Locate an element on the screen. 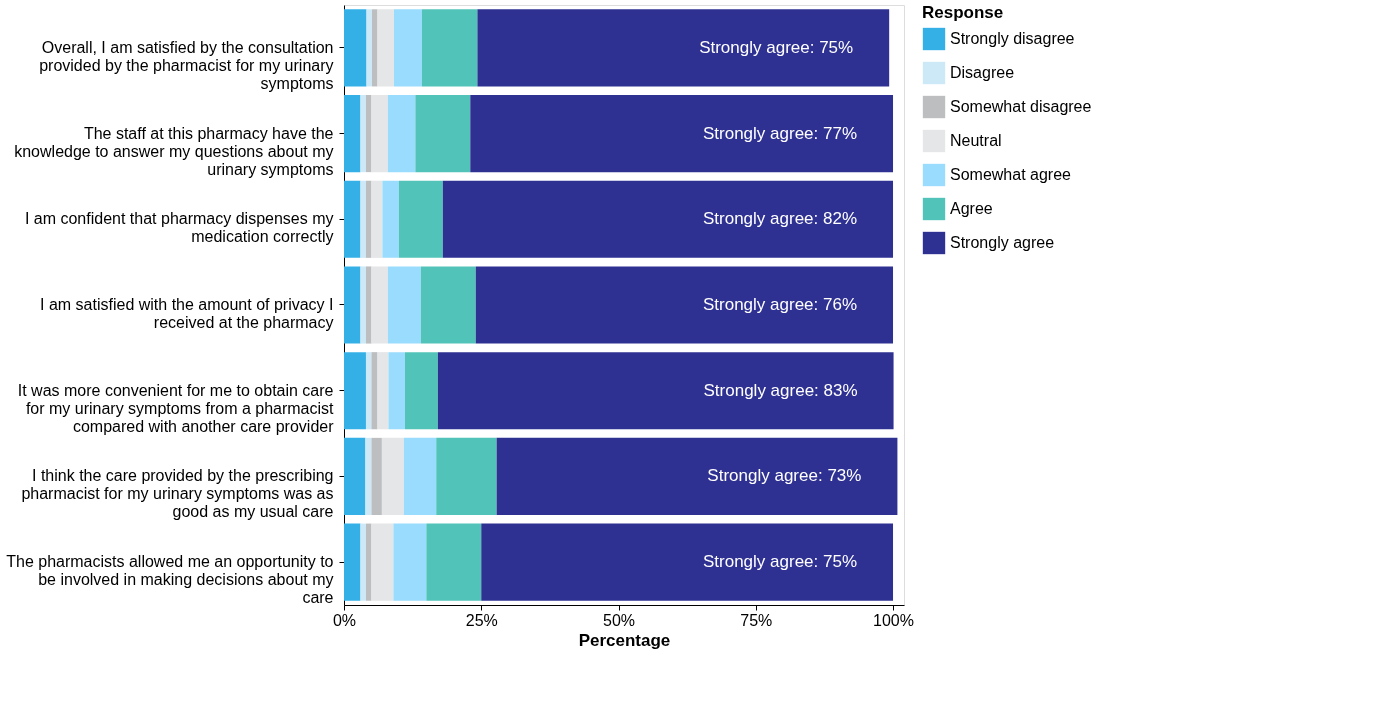 The width and height of the screenshot is (1375, 715). data-label: Strongly agree: 73% is located at coordinates (784, 476).